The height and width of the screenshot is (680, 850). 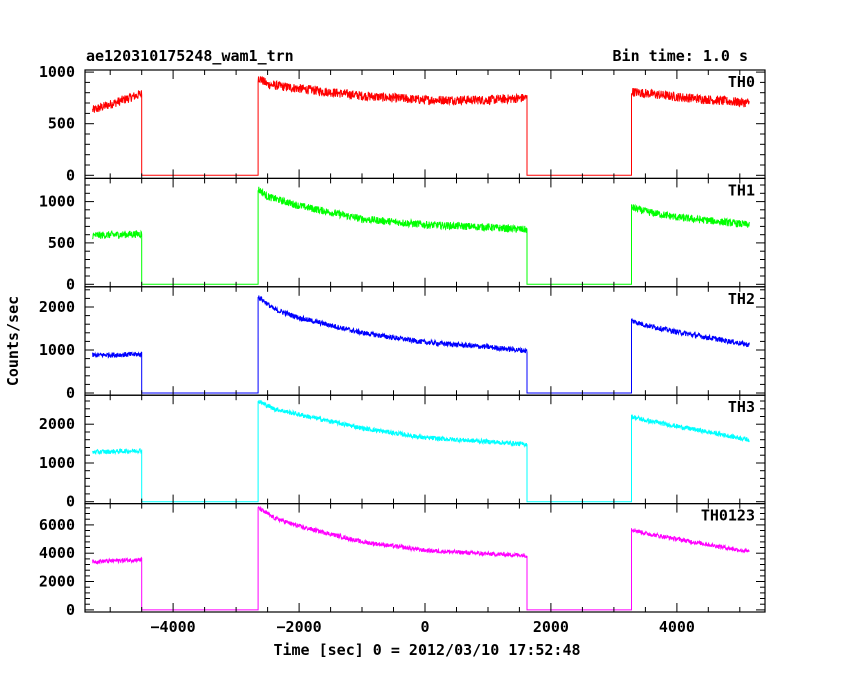 I want to click on panel-frame-th0123, so click(x=425, y=558).